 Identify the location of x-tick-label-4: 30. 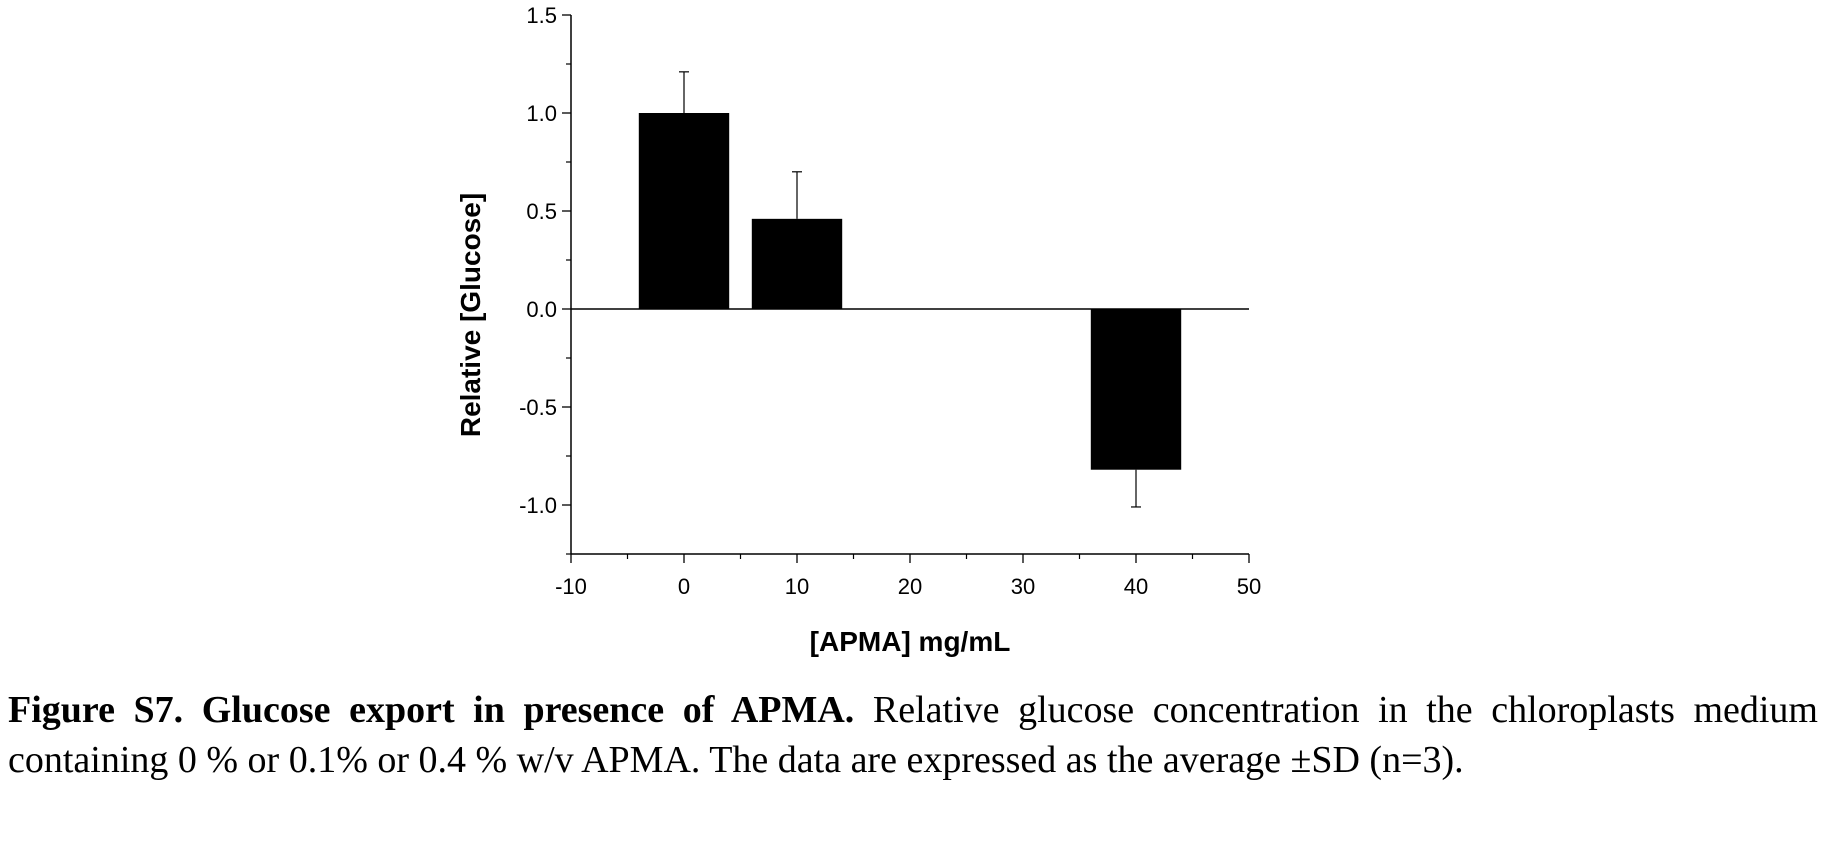
(1023, 586).